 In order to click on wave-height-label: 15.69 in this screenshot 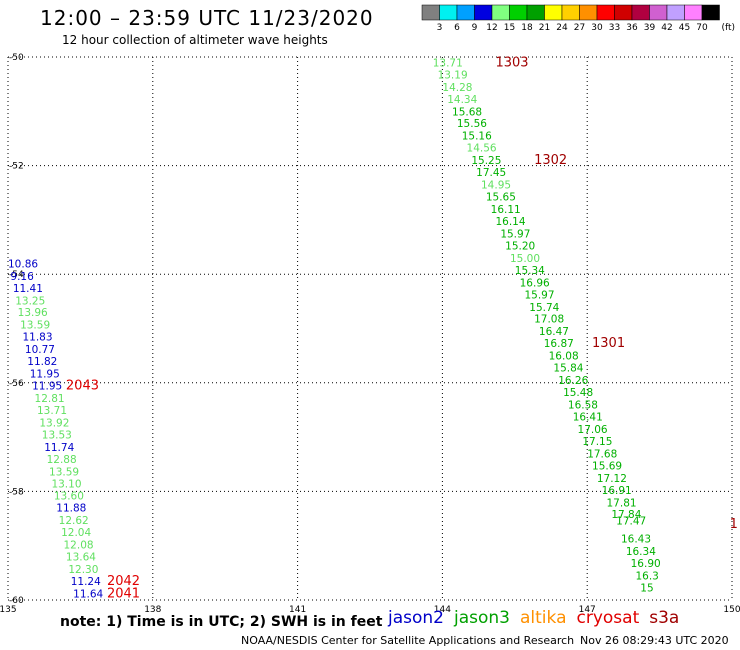, I will do `click(607, 466)`.